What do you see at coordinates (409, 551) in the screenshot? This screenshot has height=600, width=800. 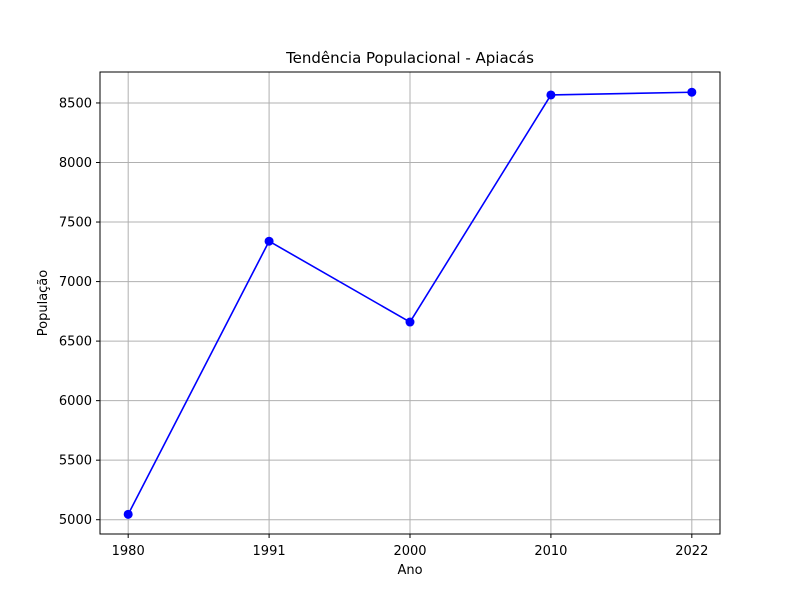 I see `x-tick-label: 2000` at bounding box center [409, 551].